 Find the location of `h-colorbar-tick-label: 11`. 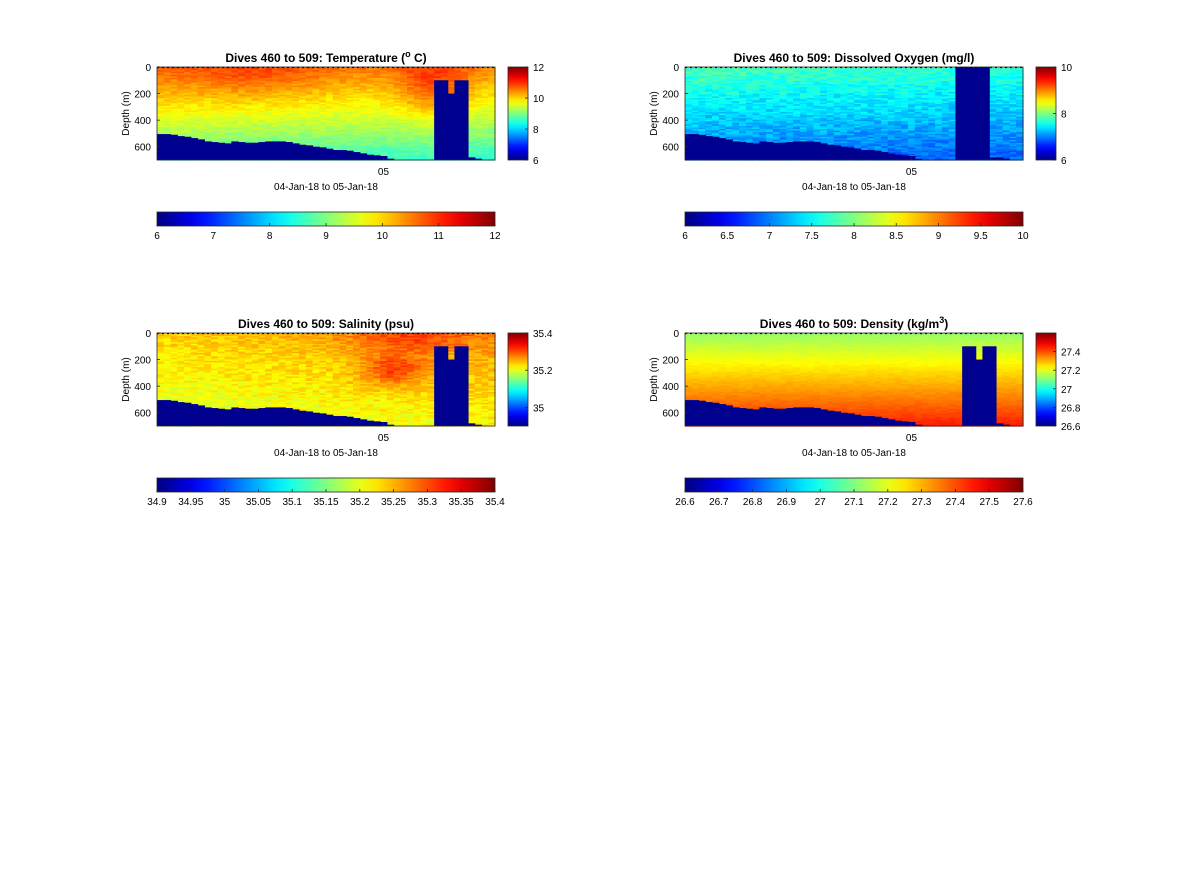

h-colorbar-tick-label: 11 is located at coordinates (438, 236).